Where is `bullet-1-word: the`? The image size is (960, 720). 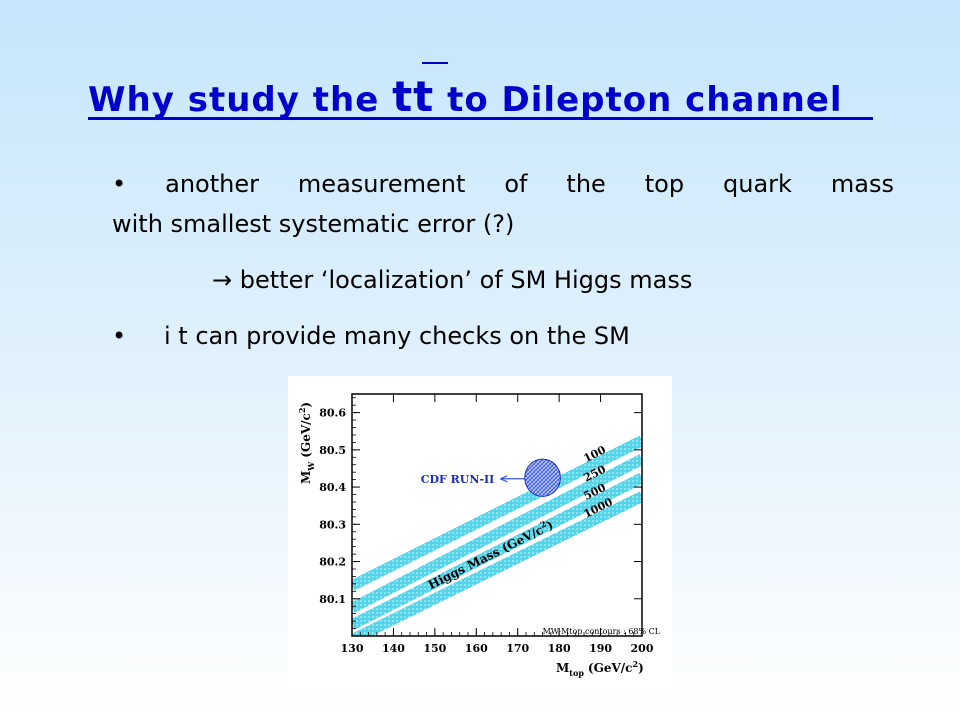
bullet-1-word: the is located at coordinates (586, 184).